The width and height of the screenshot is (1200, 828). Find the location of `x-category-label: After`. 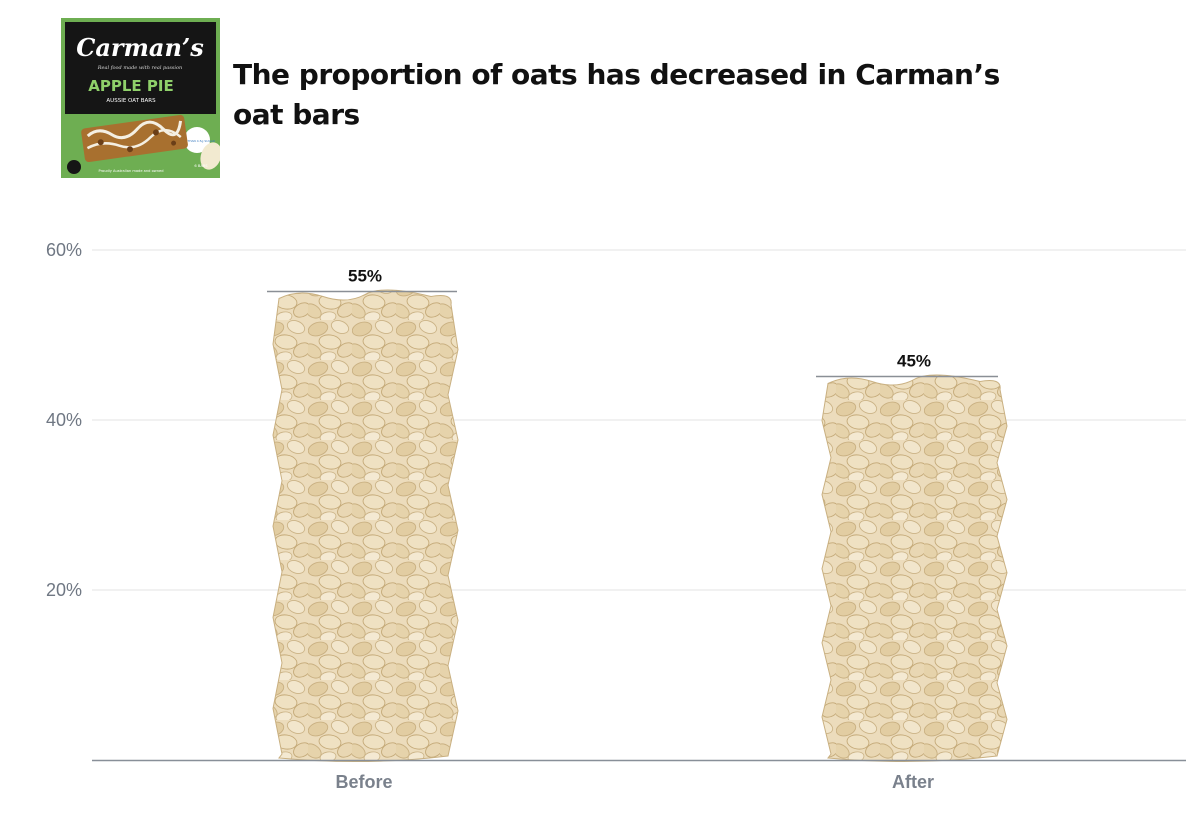

x-category-label: After is located at coordinates (913, 782).